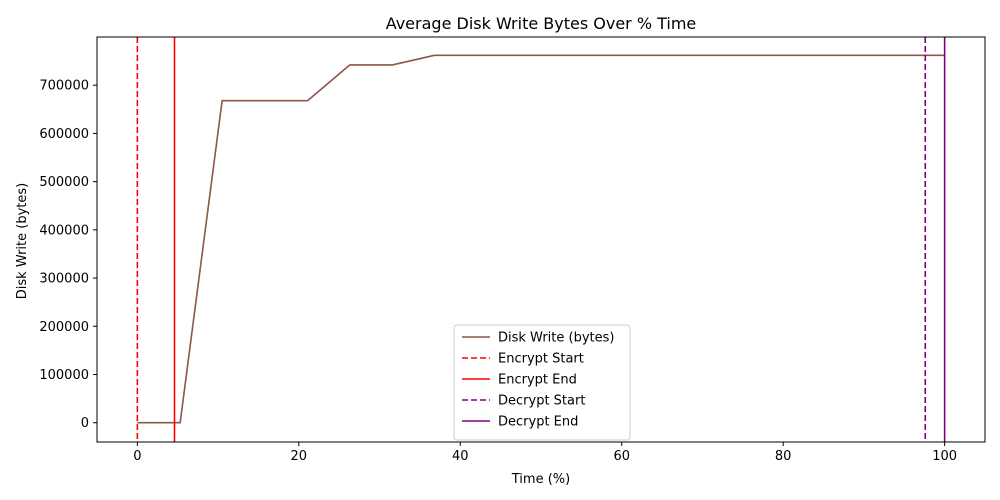 The width and height of the screenshot is (1000, 500). I want to click on legend-label: Encrypt End, so click(537, 380).